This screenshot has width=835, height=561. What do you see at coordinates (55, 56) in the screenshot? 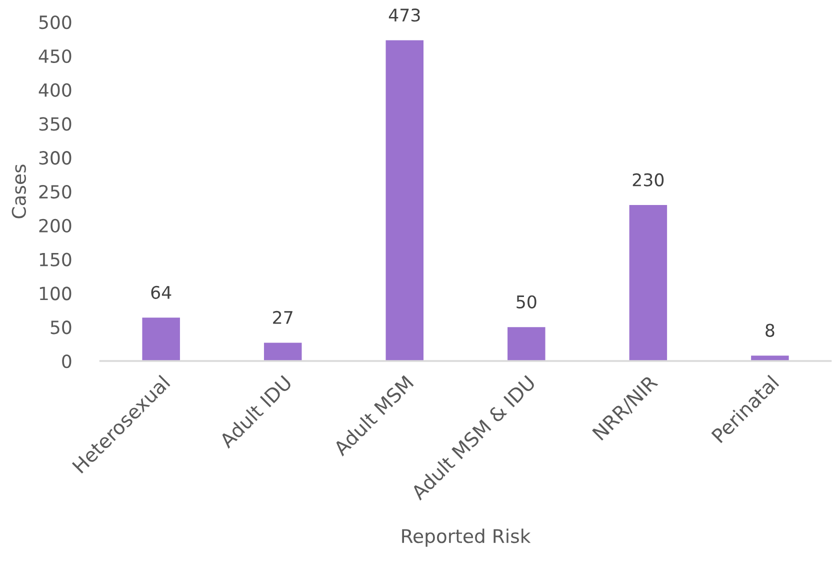
I see `y-tick-label: 450` at bounding box center [55, 56].